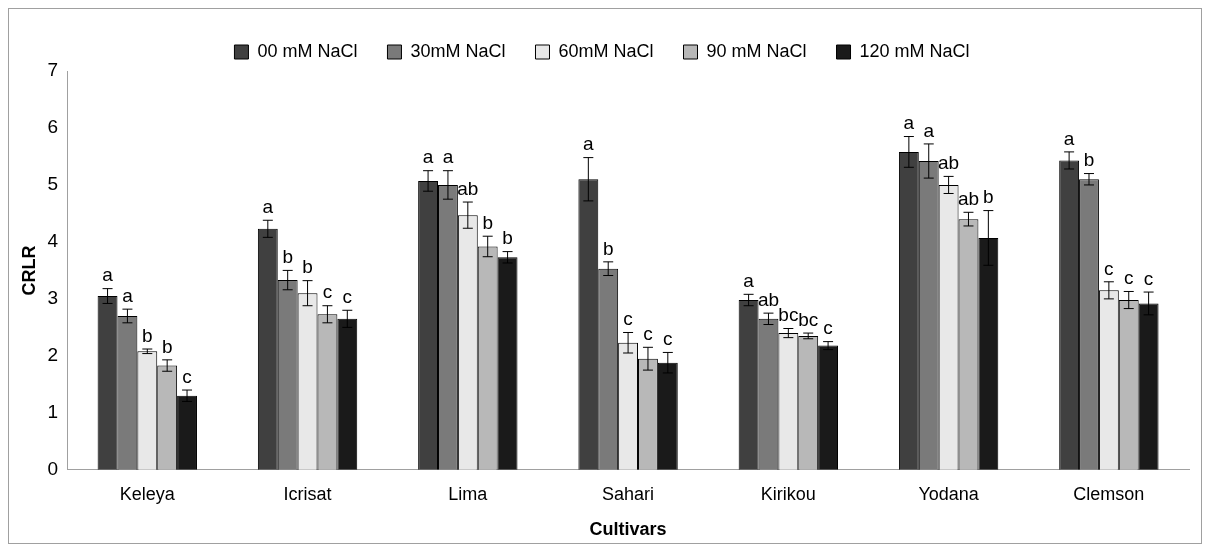 The height and width of the screenshot is (552, 1210). What do you see at coordinates (307, 50) in the screenshot?
I see `legend-label: 00 mM NaCl` at bounding box center [307, 50].